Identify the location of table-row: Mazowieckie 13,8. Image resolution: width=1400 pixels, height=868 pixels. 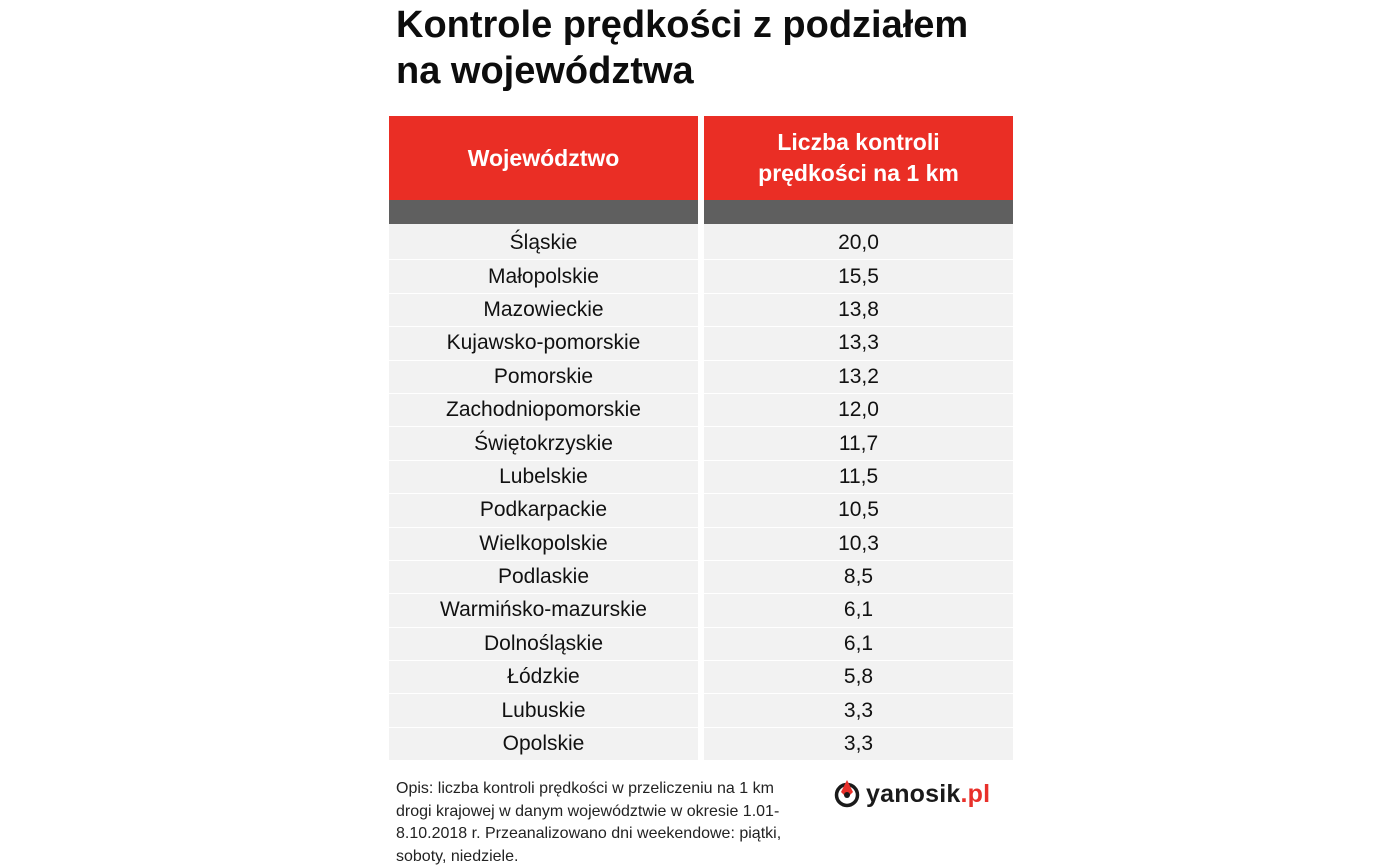
(701, 309).